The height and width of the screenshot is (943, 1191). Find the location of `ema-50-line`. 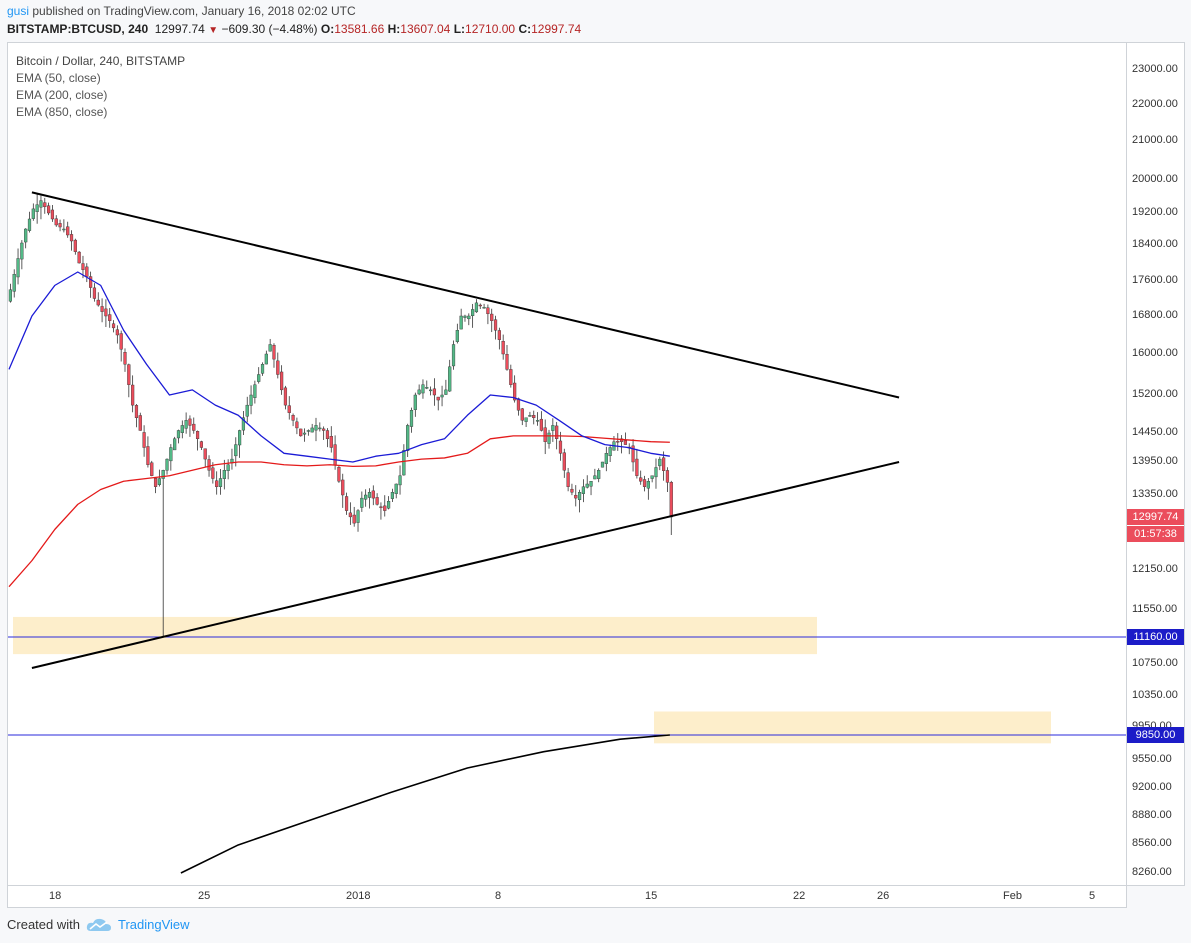

ema-50-line is located at coordinates (339, 367).